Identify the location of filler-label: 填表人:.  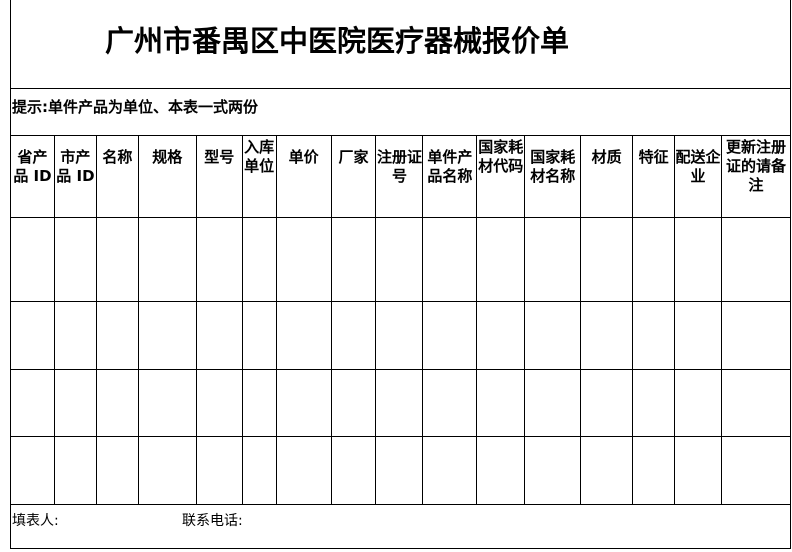
(35, 521).